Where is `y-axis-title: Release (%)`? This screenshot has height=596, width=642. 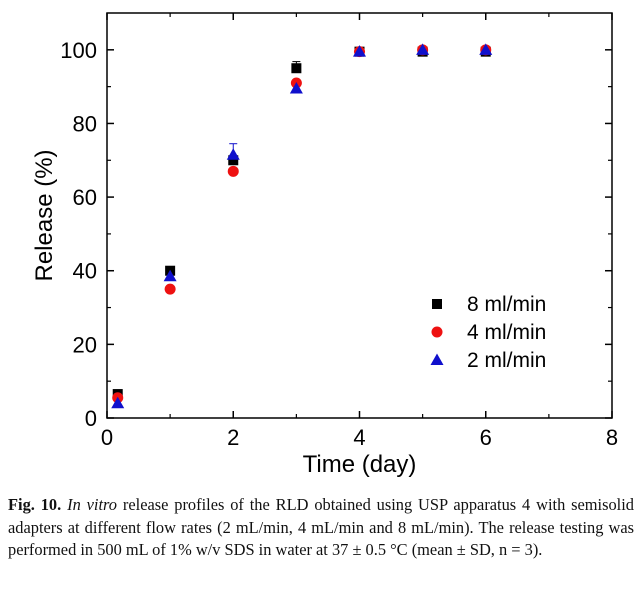
y-axis-title: Release (%) is located at coordinates (44, 215).